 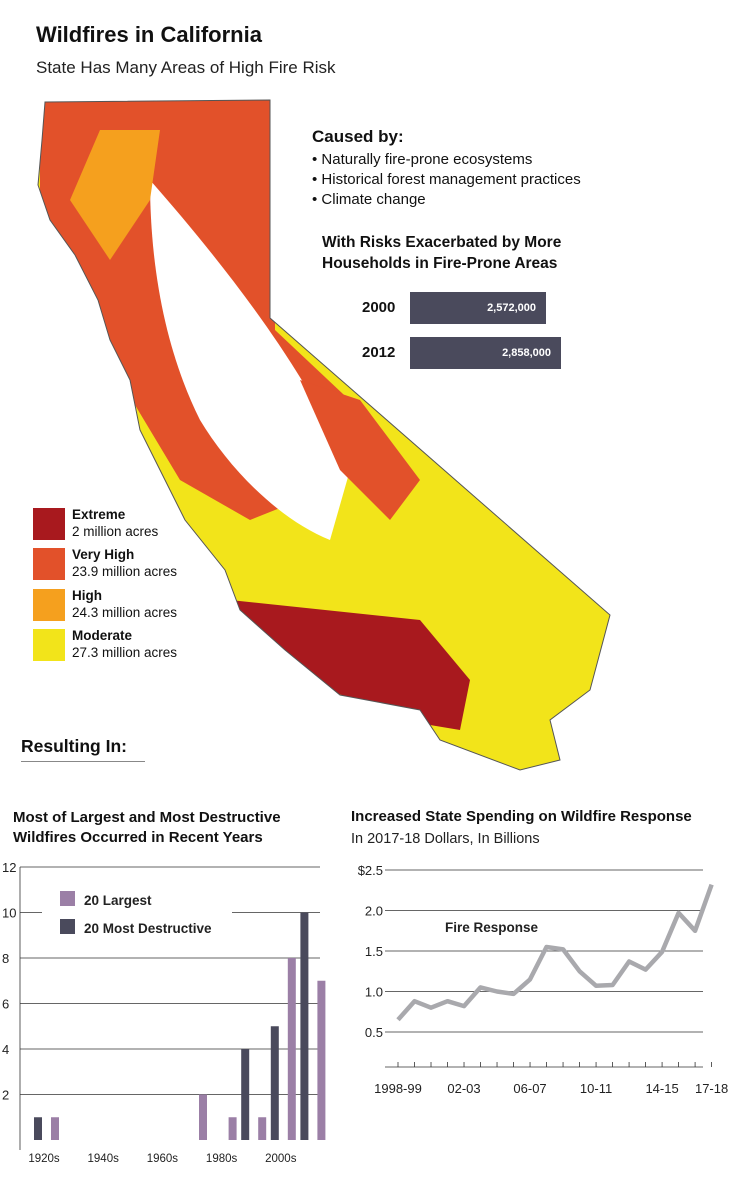 What do you see at coordinates (379, 352) in the screenshot?
I see `households-year-2012: 2012` at bounding box center [379, 352].